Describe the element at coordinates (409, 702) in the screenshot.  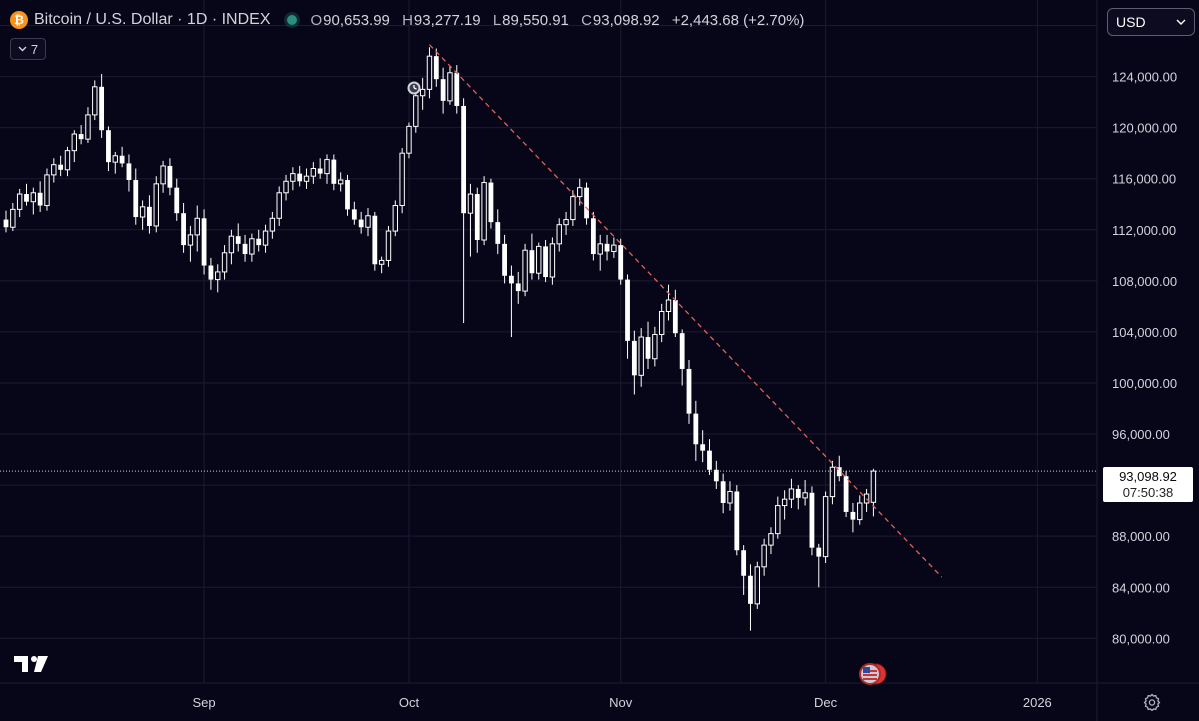
I see `time-axis-tick-label: Oct` at that location.